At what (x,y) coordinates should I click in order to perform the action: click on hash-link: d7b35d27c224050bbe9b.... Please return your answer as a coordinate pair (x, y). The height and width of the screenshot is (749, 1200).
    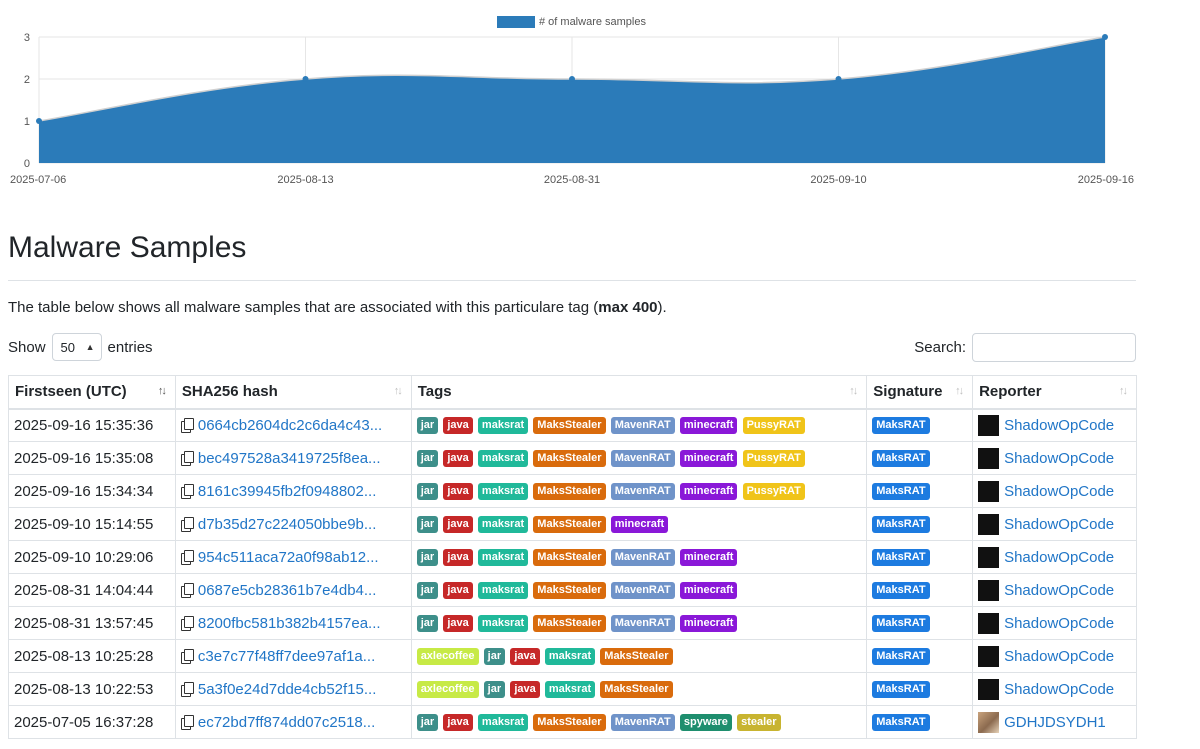
    Looking at the image, I should click on (287, 524).